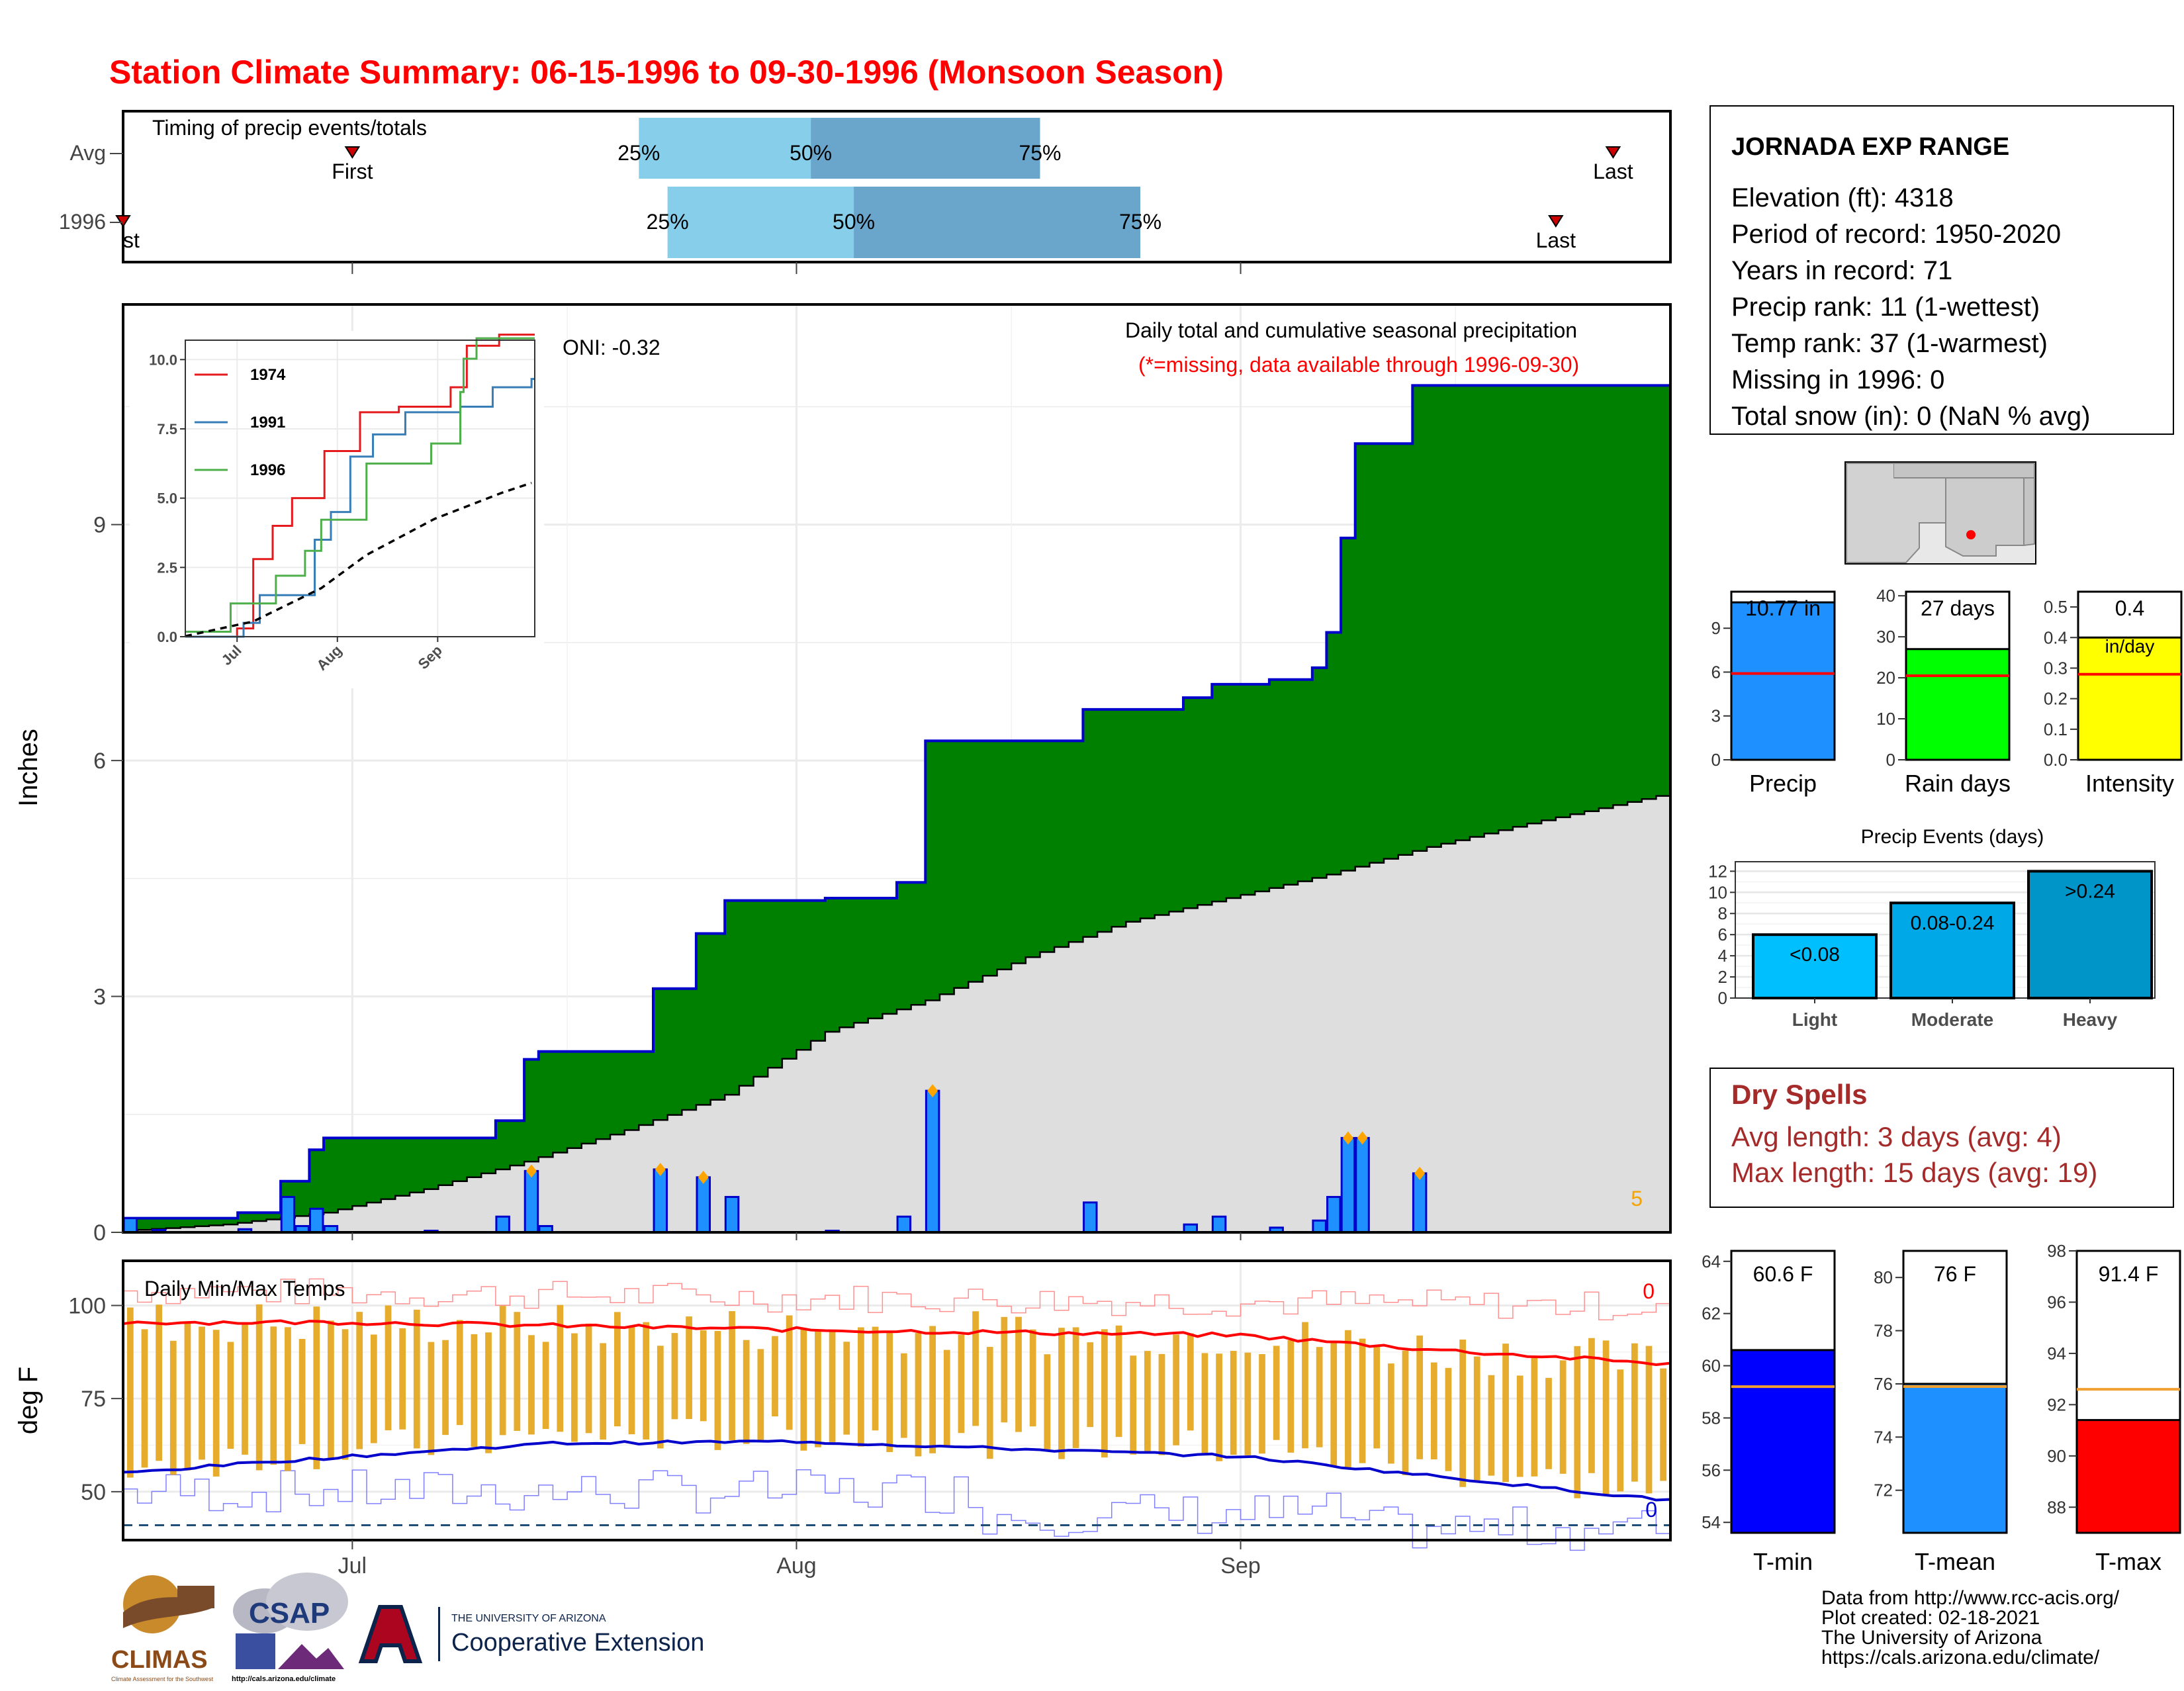 Image resolution: width=2184 pixels, height=1691 pixels. Describe the element at coordinates (358, 559) in the screenshot. I see `inset-average-line` at that location.